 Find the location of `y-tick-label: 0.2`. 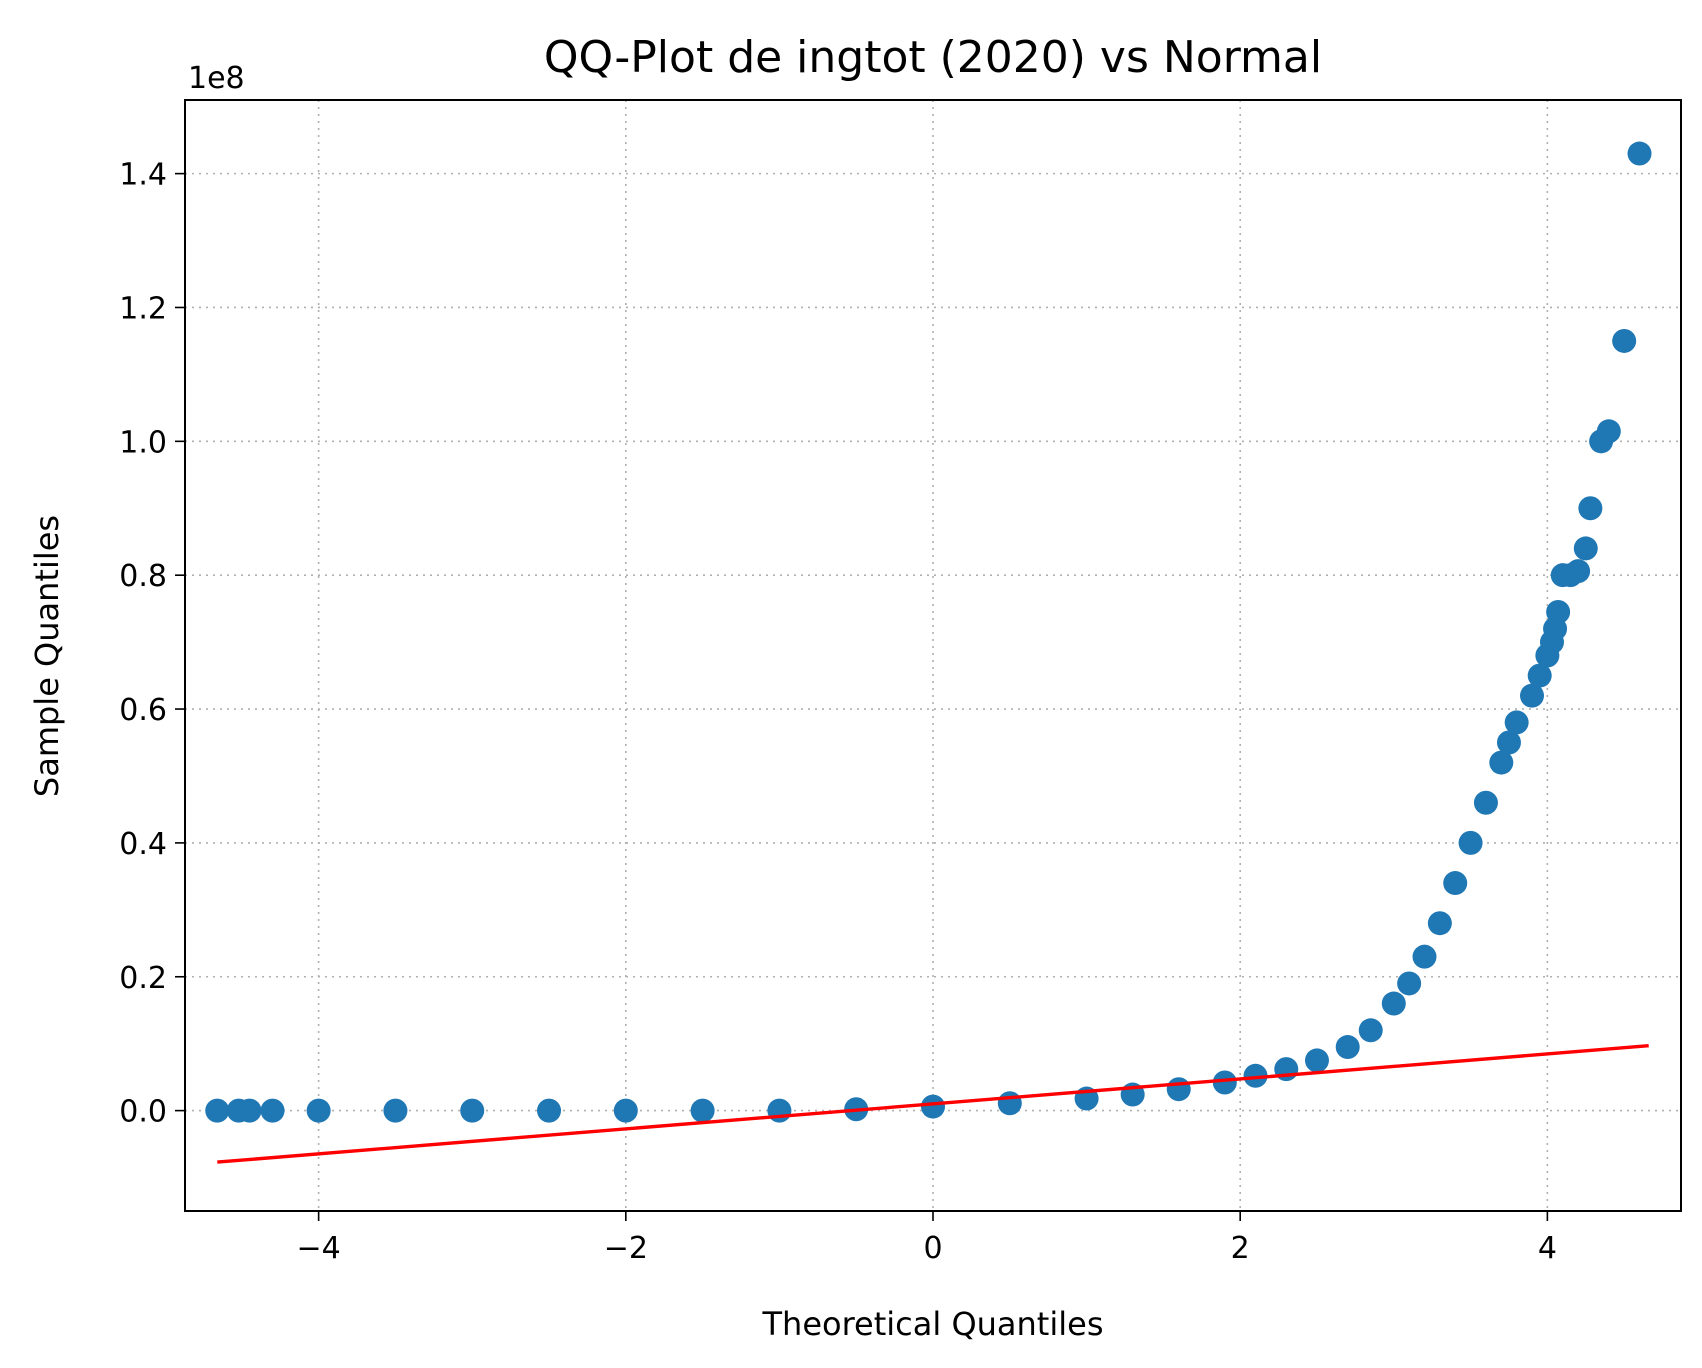

y-tick-label: 0.2 is located at coordinates (143, 978).